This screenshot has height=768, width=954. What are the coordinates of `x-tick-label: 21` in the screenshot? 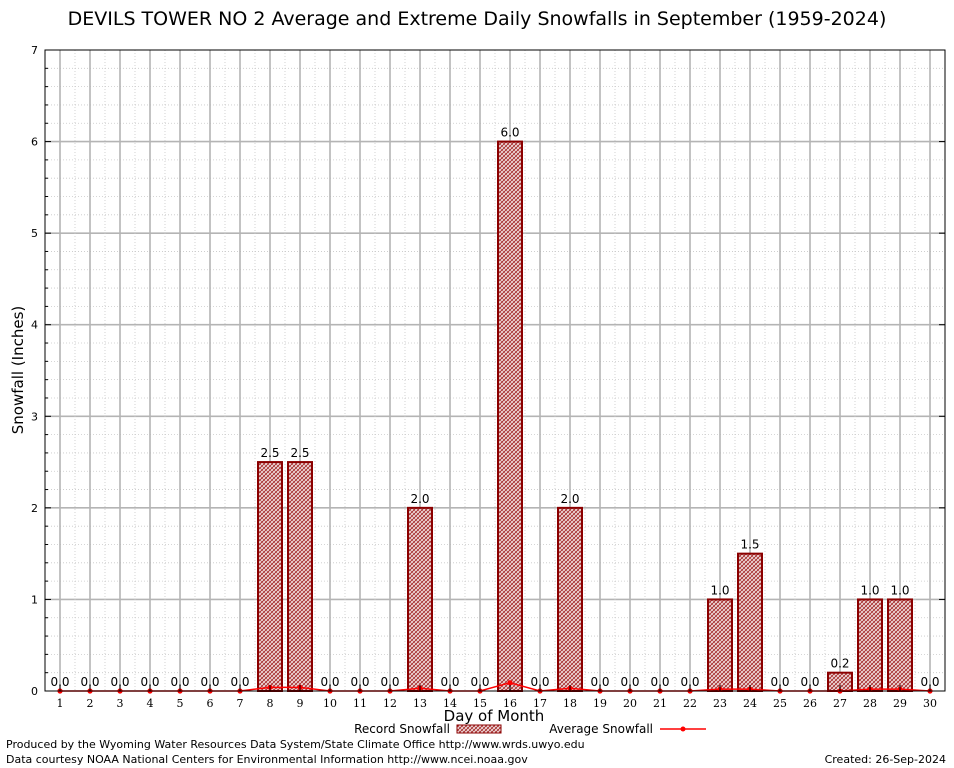 It's located at (660, 703).